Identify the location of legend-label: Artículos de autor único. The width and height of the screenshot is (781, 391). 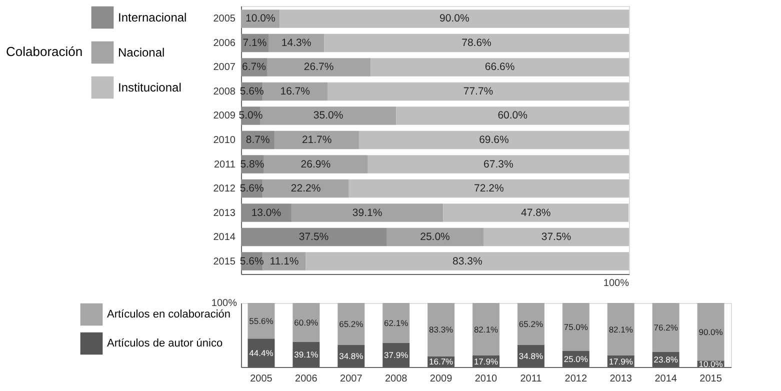
(165, 344).